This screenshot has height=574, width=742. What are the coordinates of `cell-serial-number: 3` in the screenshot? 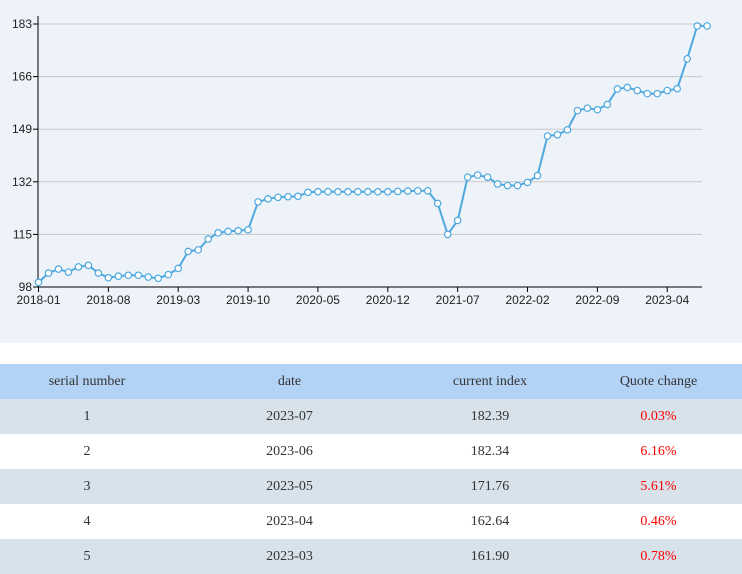 It's located at (87, 486).